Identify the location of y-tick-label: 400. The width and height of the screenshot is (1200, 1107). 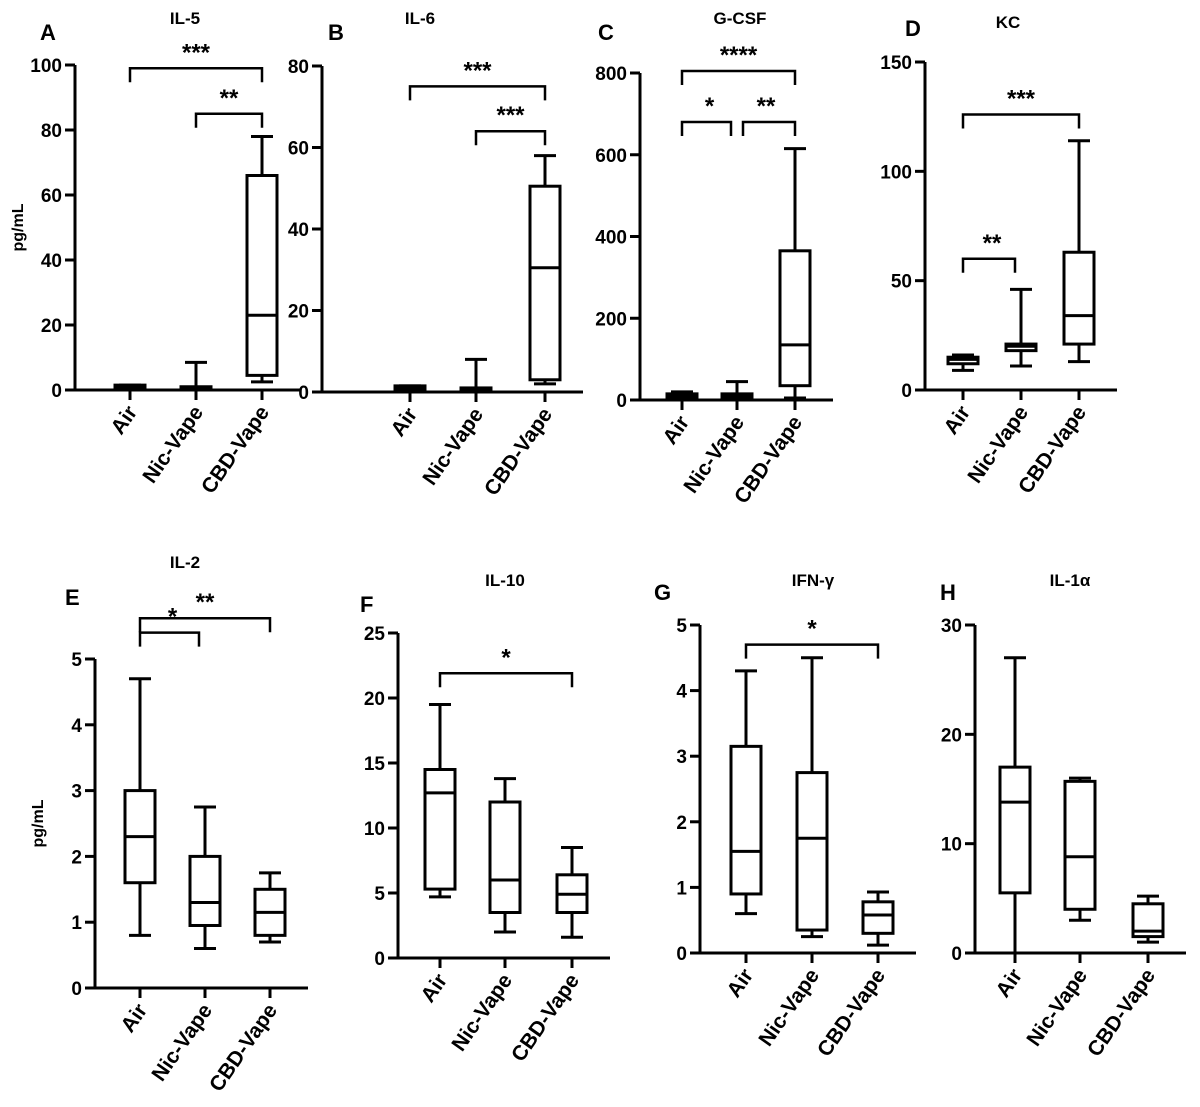
(611, 238).